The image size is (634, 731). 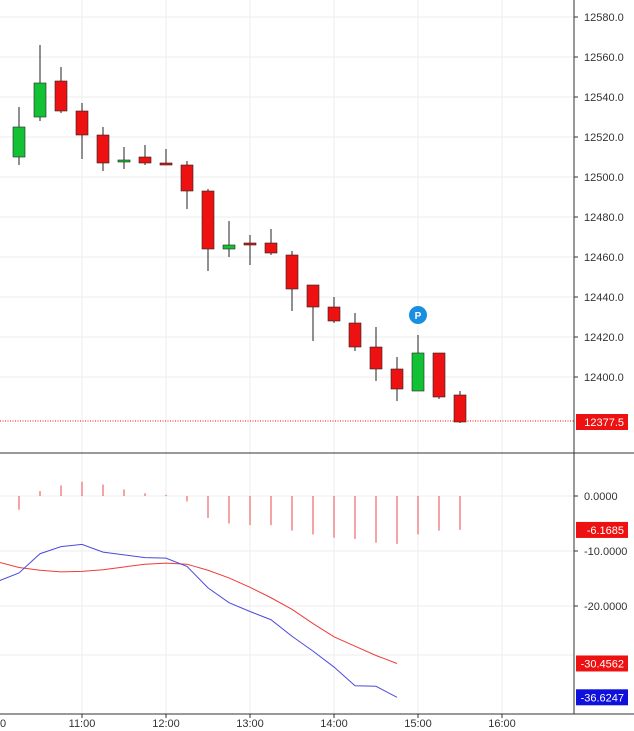 I want to click on macd-line, so click(x=199, y=620).